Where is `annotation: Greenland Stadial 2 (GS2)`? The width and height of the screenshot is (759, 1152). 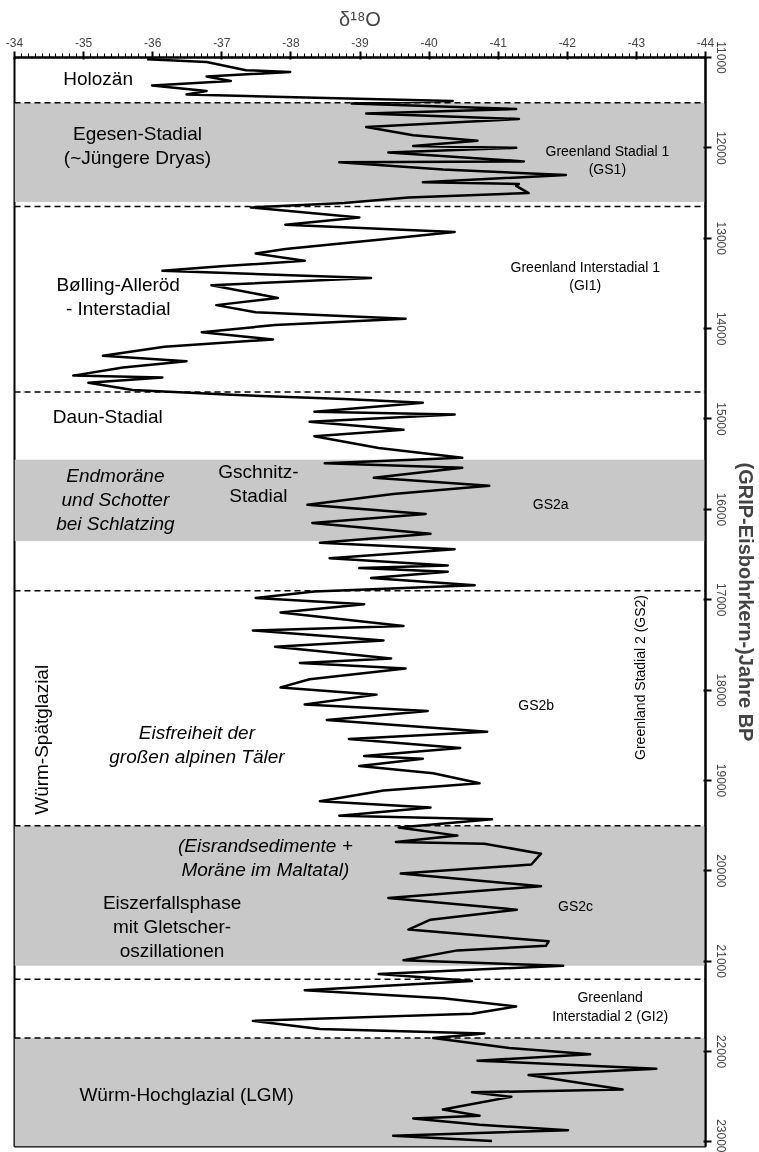
annotation: Greenland Stadial 2 (GS2) is located at coordinates (639, 677).